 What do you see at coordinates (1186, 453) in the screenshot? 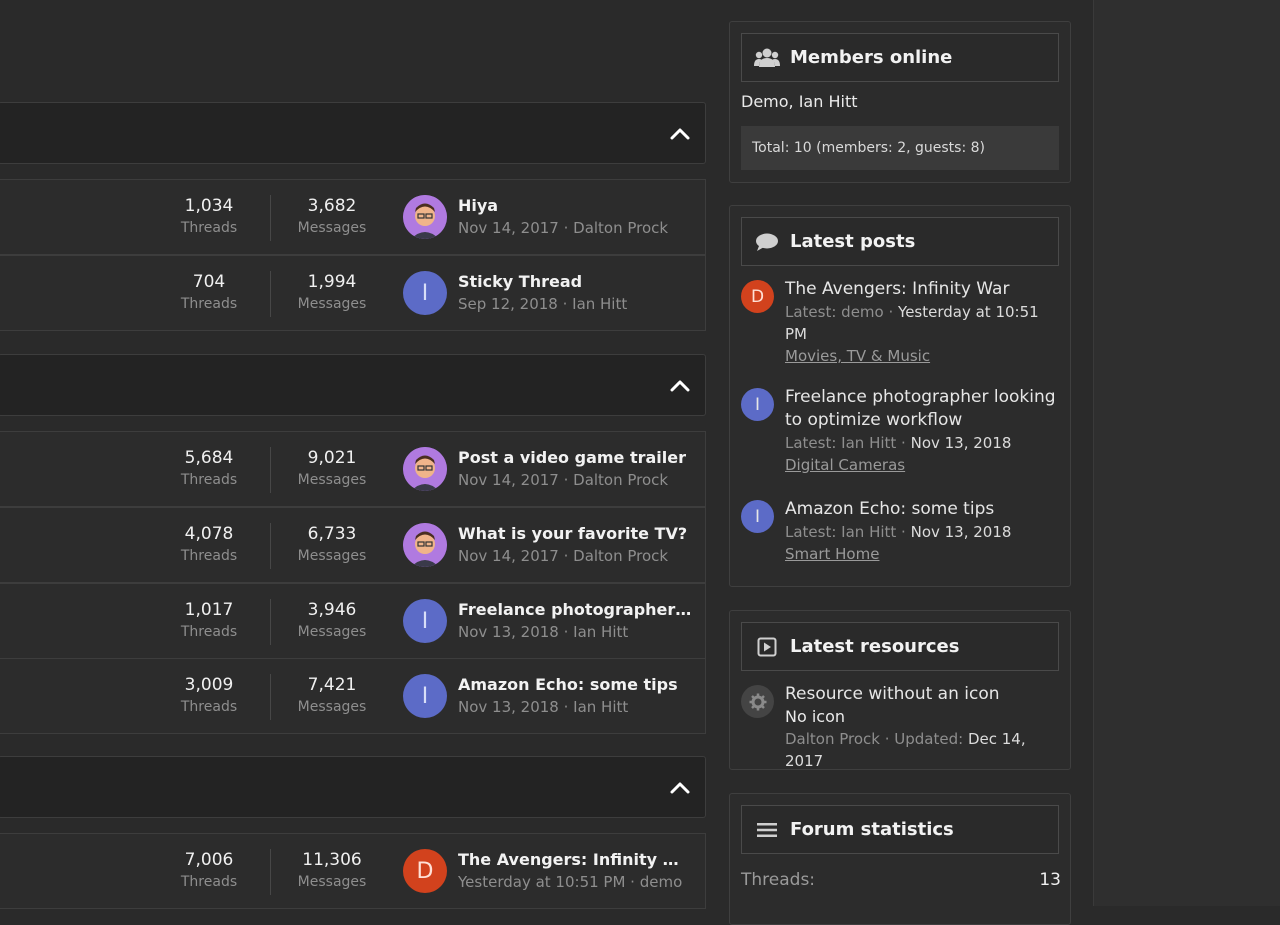
I see `page-gutter` at bounding box center [1186, 453].